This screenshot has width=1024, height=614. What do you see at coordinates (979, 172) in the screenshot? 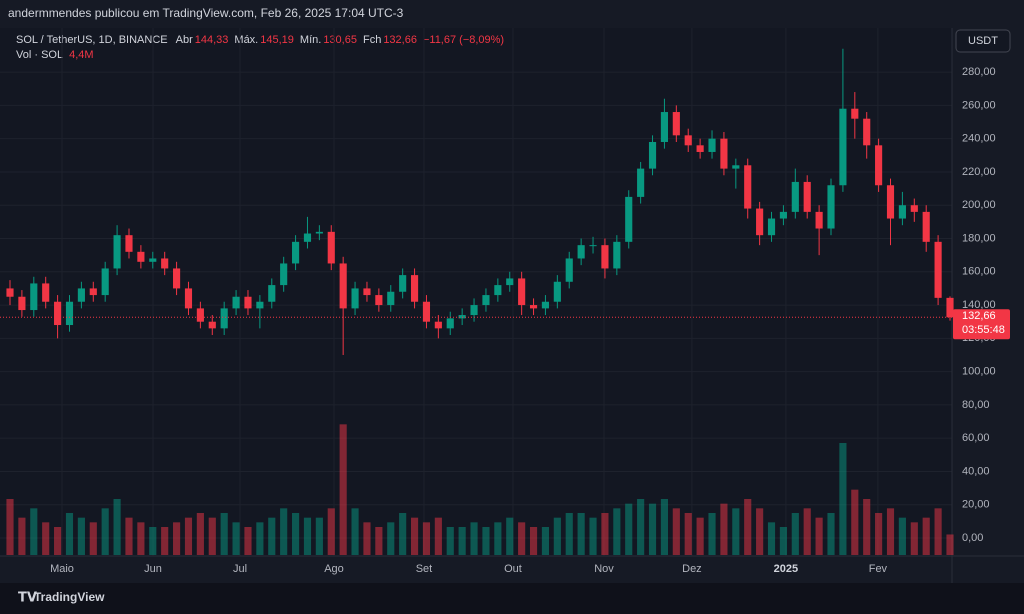
I see `y-tick-label: 220,00` at bounding box center [979, 172].